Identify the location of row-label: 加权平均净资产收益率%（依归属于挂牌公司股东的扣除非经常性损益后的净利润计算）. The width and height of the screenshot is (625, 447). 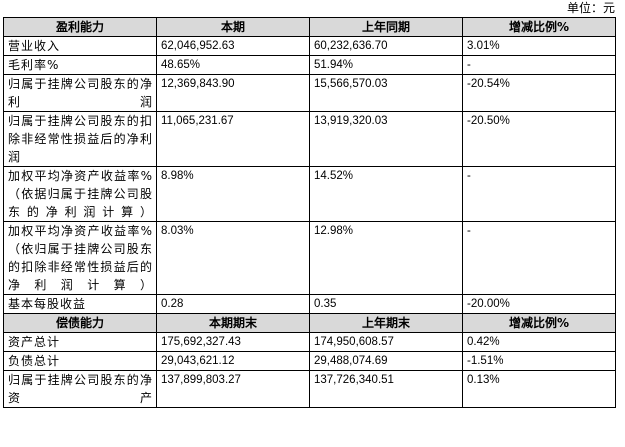
(80, 258).